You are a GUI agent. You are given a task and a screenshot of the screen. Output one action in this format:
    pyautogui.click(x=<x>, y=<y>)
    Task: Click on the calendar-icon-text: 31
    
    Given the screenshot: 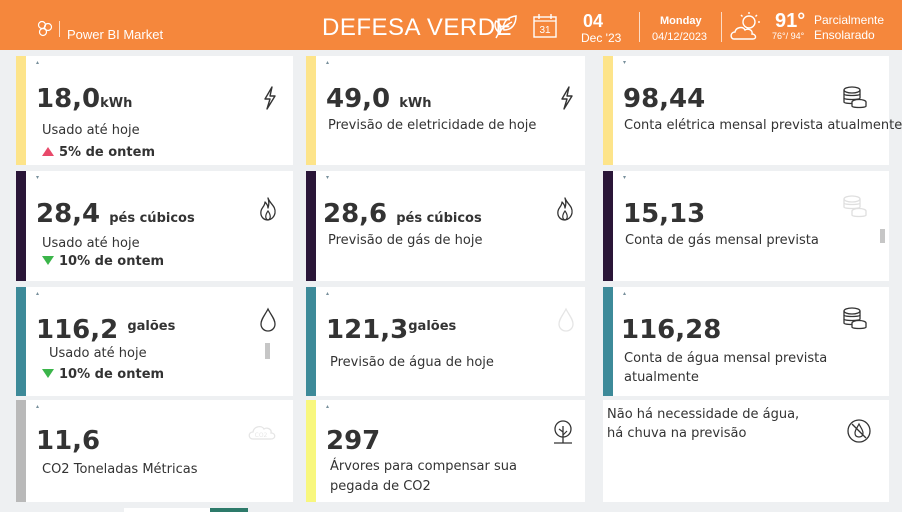 What is the action you would take?
    pyautogui.click(x=545, y=30)
    